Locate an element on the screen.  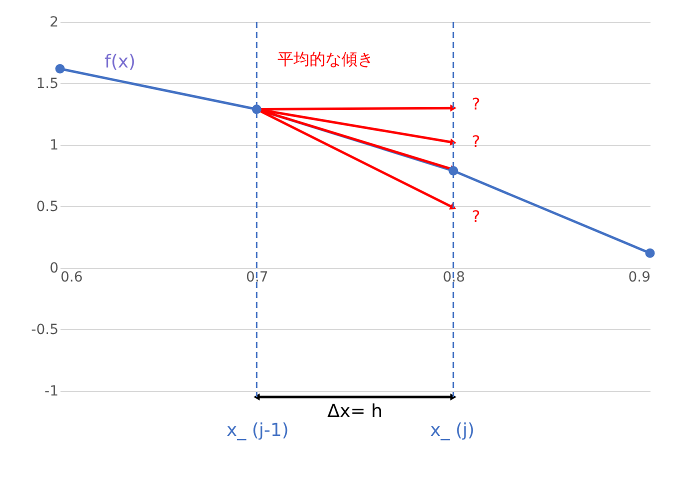
y-tick-label: 1.5 is located at coordinates (47, 84).